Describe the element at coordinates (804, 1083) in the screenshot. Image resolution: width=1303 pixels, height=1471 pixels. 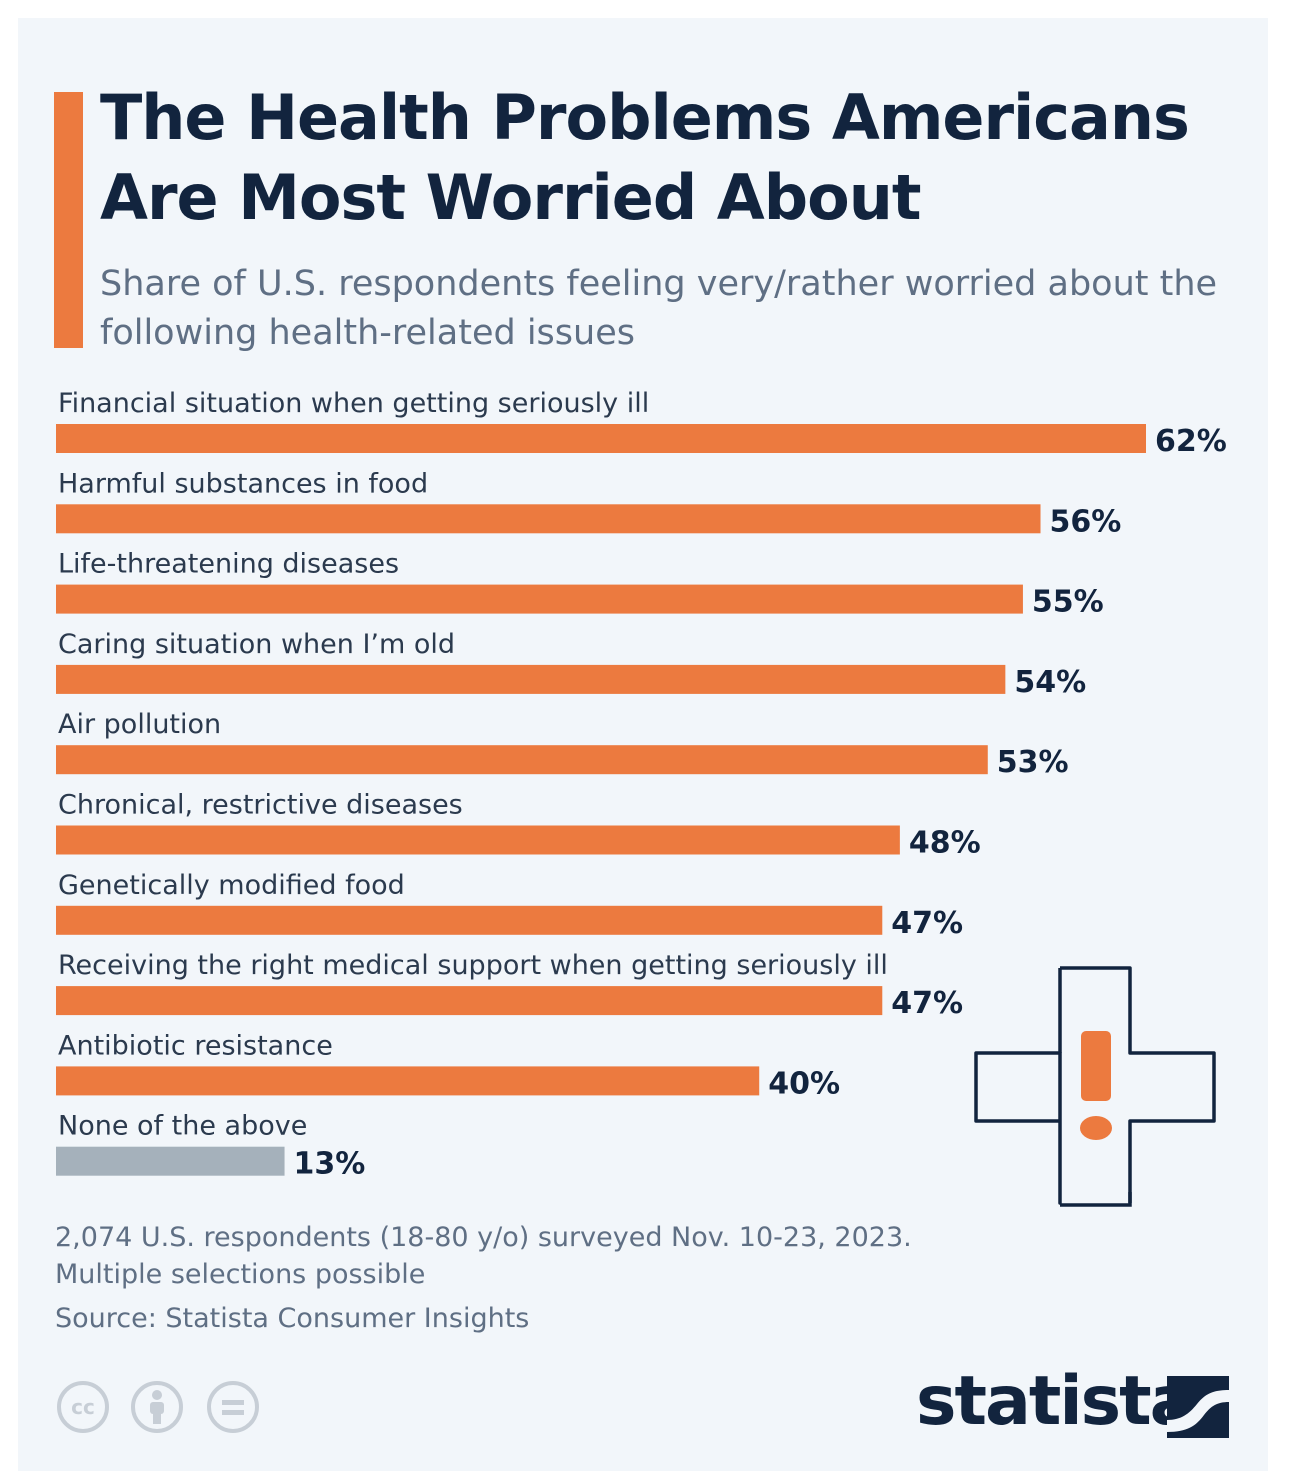
I see `value-label: 40%` at that location.